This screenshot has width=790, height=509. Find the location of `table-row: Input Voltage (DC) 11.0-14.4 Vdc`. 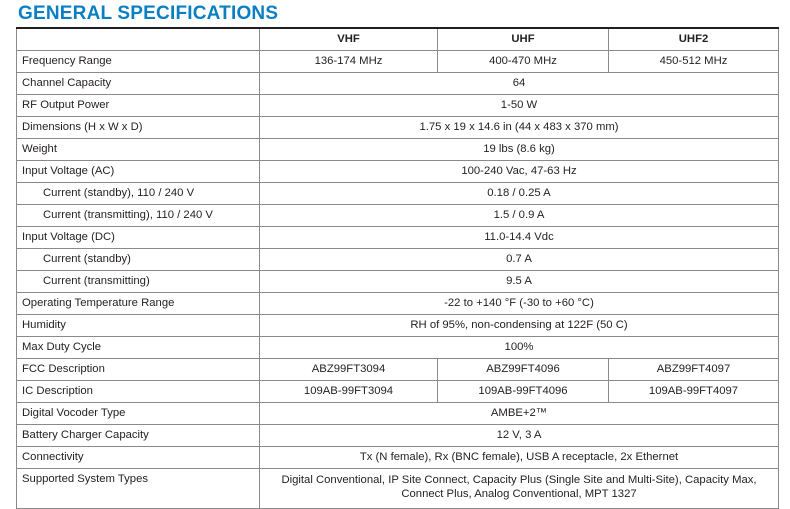

table-row: Input Voltage (DC) 11.0-14.4 Vdc is located at coordinates (397, 237).